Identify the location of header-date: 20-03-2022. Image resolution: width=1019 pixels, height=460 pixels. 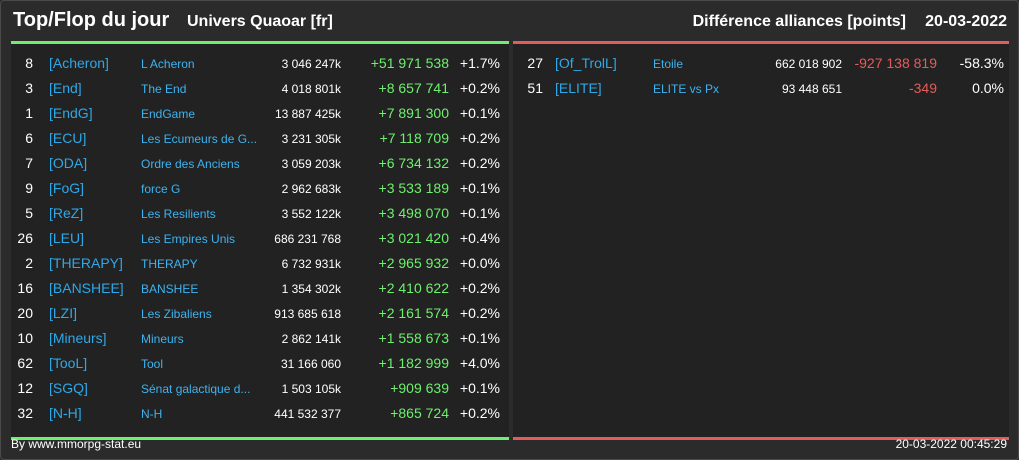
(966, 21).